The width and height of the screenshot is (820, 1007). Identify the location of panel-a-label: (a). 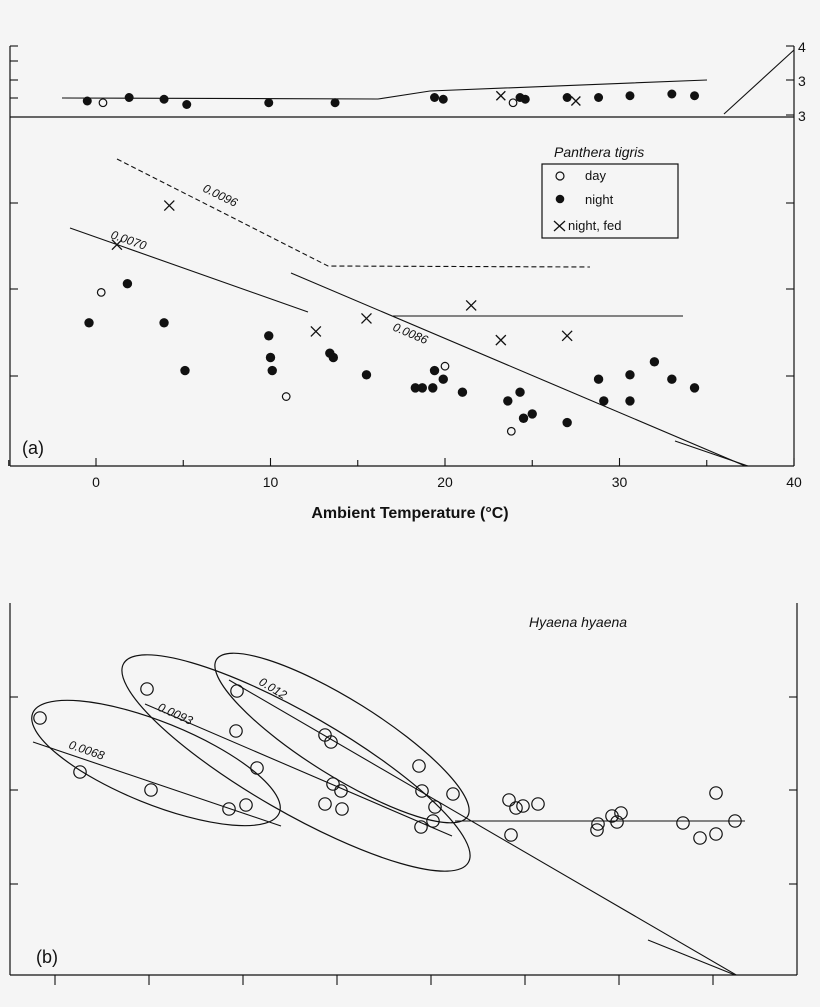
(33, 448).